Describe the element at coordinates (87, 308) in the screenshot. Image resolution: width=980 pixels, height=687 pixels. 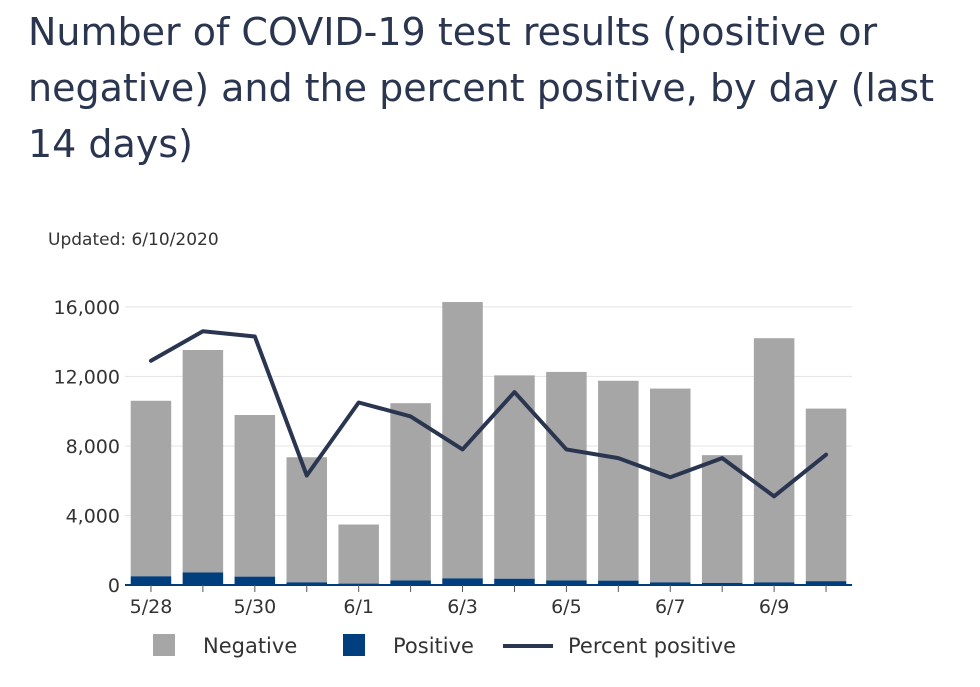
I see `y-tick-label: 16,000` at that location.